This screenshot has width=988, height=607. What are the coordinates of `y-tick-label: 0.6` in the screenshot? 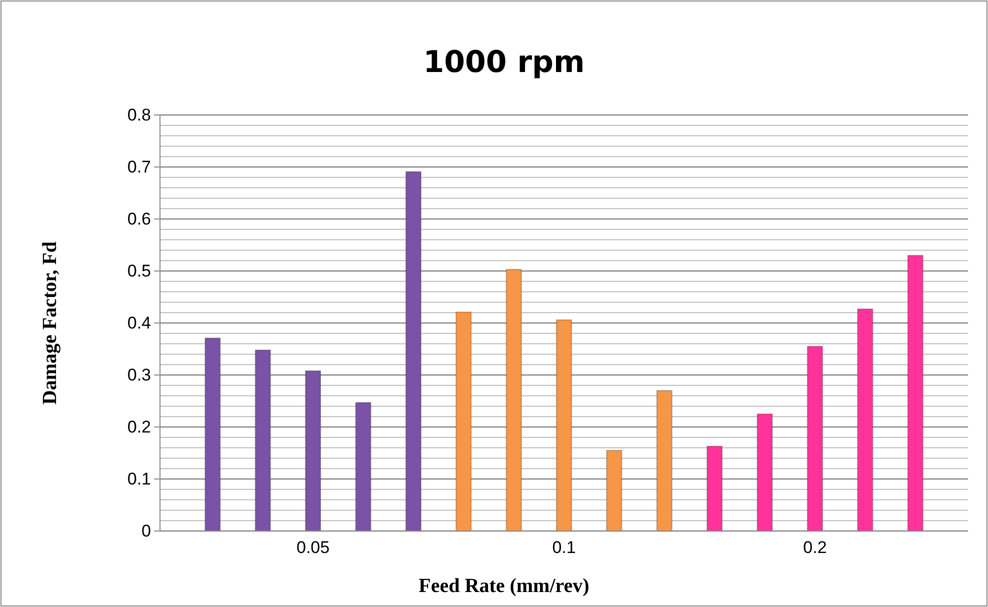 It's located at (139, 218).